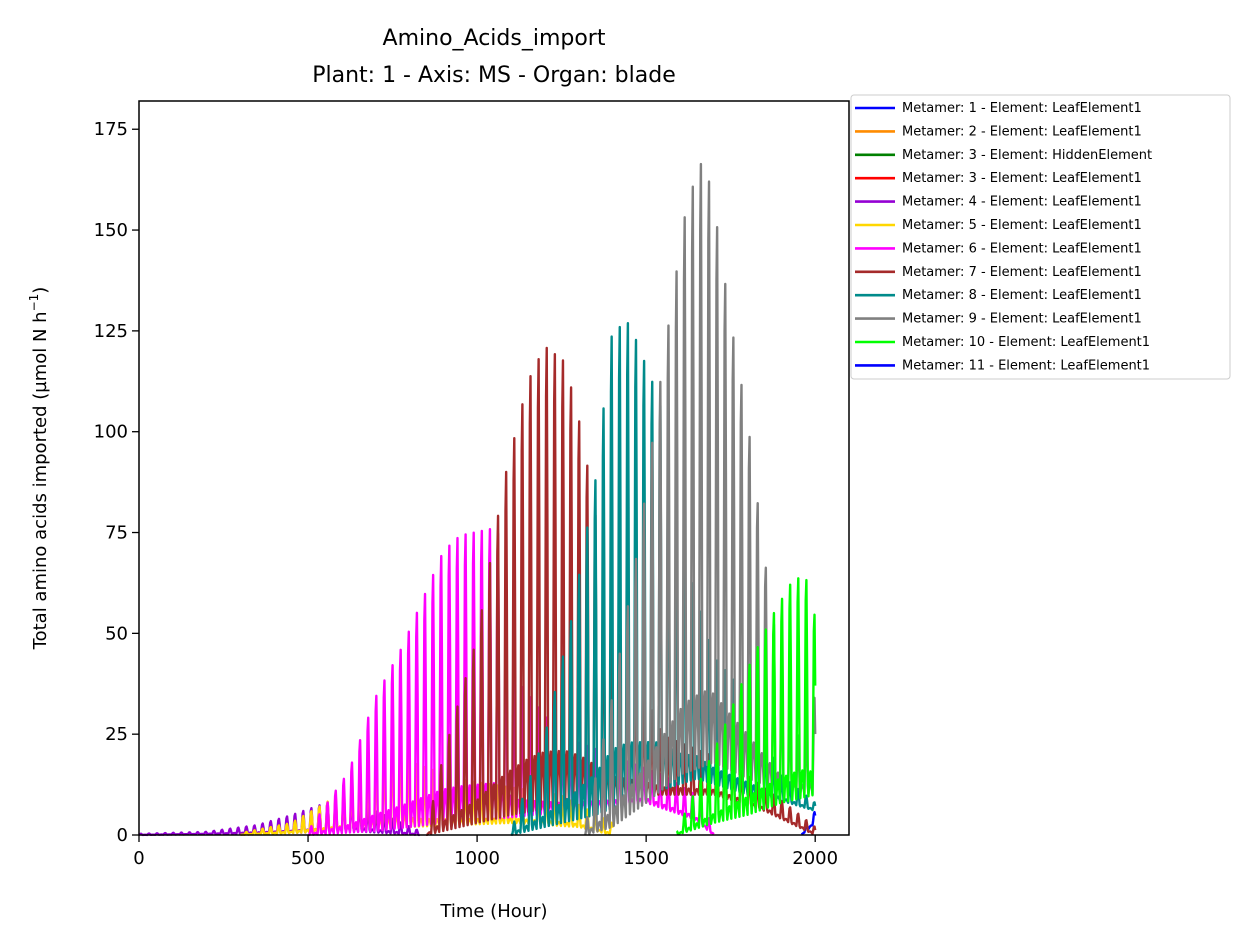 Image resolution: width=1249 pixels, height=943 pixels. I want to click on y-axis-label: Total amino acids imported (µmol N h−1), so click(39, 469).